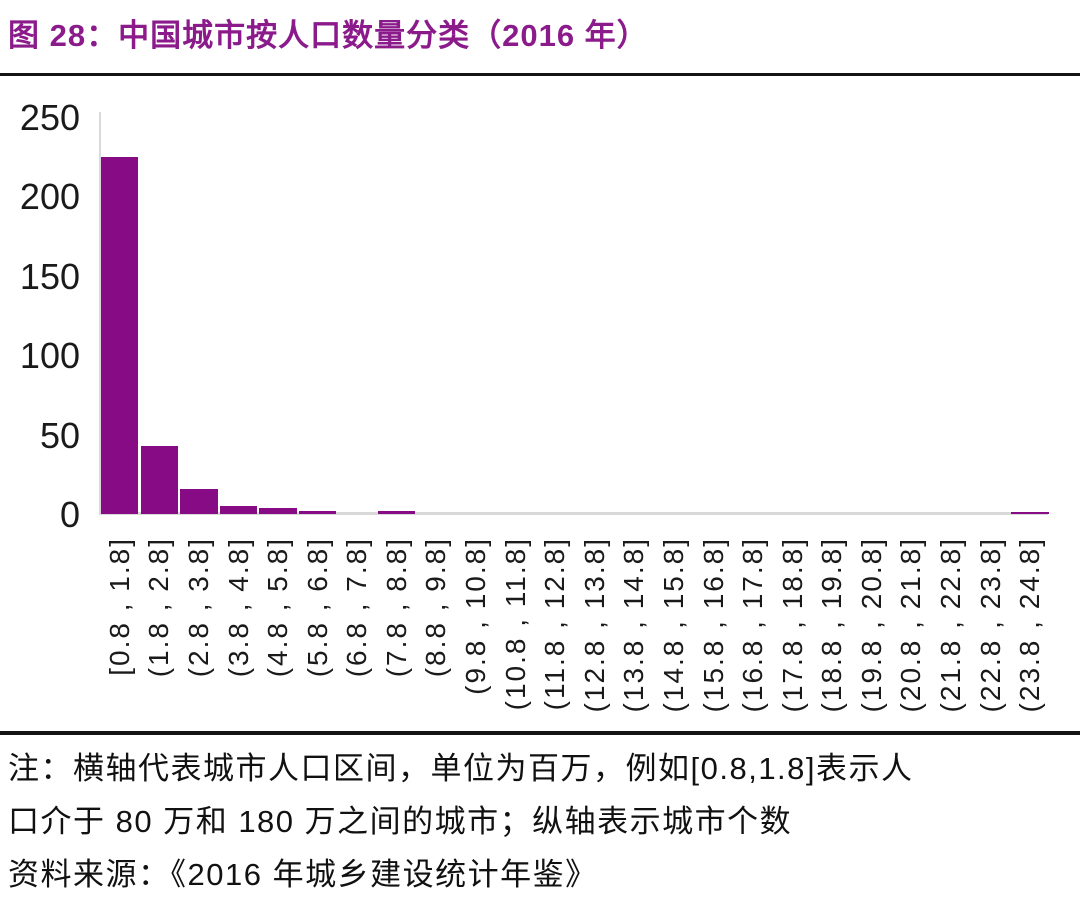 This screenshot has height=907, width=1080. I want to click on x-tick-label: (7.8 , 8.8], so click(396, 607).